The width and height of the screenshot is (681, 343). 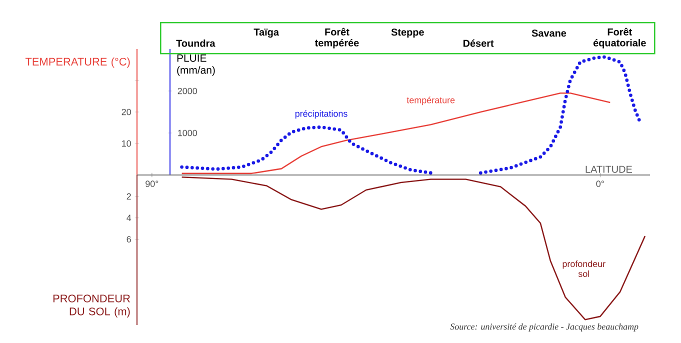 I want to click on y2-tick-label: 1000, so click(x=187, y=133).